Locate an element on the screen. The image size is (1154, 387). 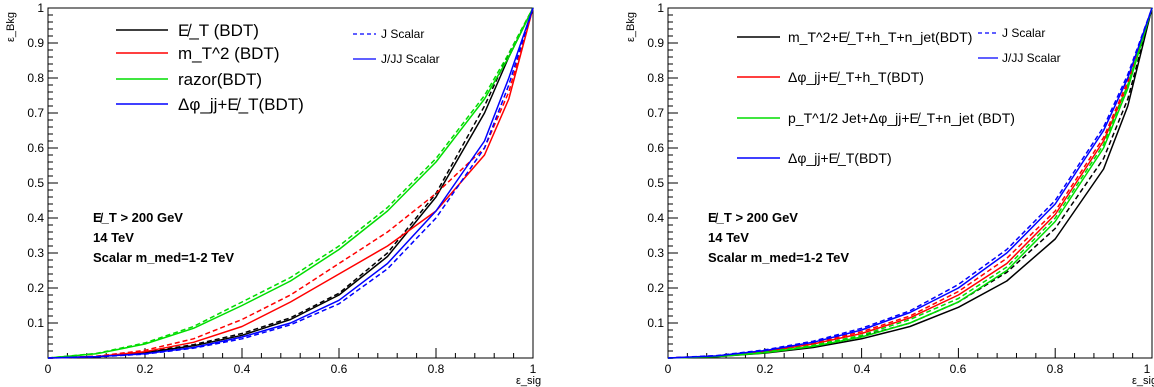
legend-label-ptjet-dphi-met-njet: p_T^1/2 Jet+Δφ_jj+E̸_T+n_jet (BDT) is located at coordinates (901, 118).